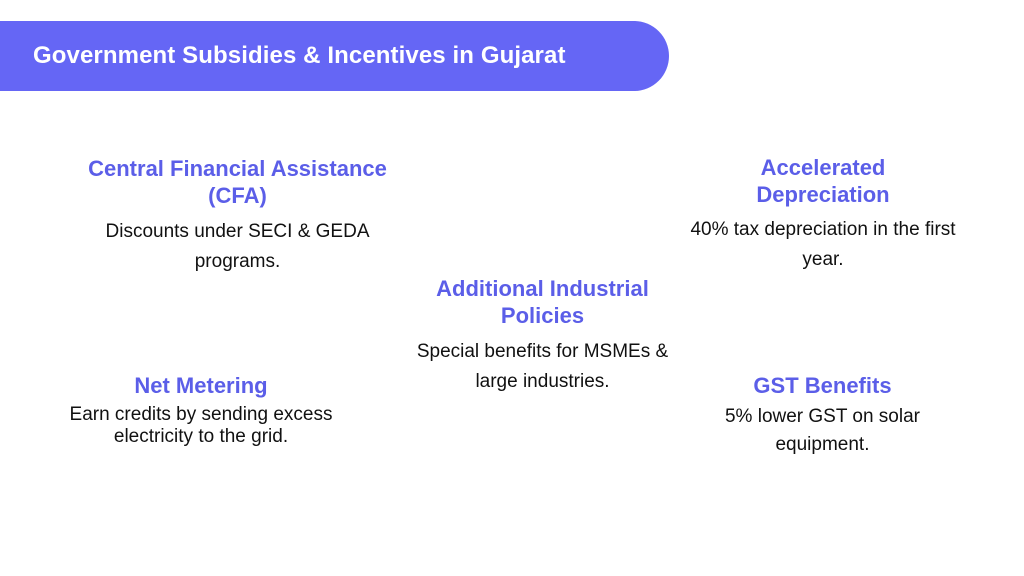 The image size is (1024, 576). What do you see at coordinates (823, 244) in the screenshot?
I see `accelerated-depreciation-description: 40% tax depreciation in the first year.` at bounding box center [823, 244].